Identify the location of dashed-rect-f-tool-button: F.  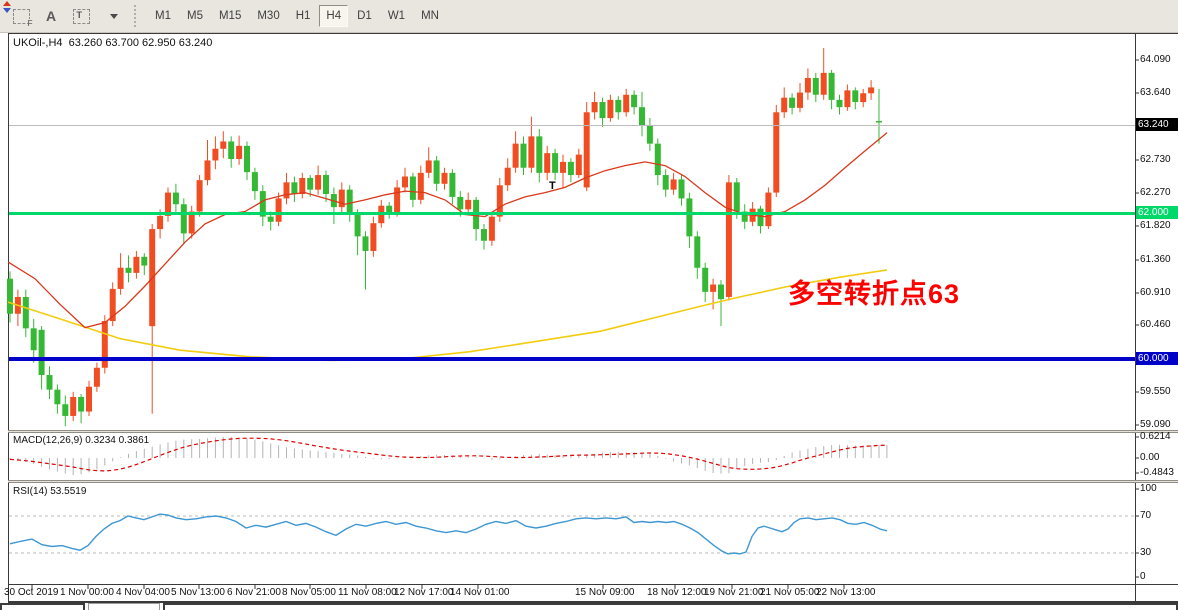
(21, 16).